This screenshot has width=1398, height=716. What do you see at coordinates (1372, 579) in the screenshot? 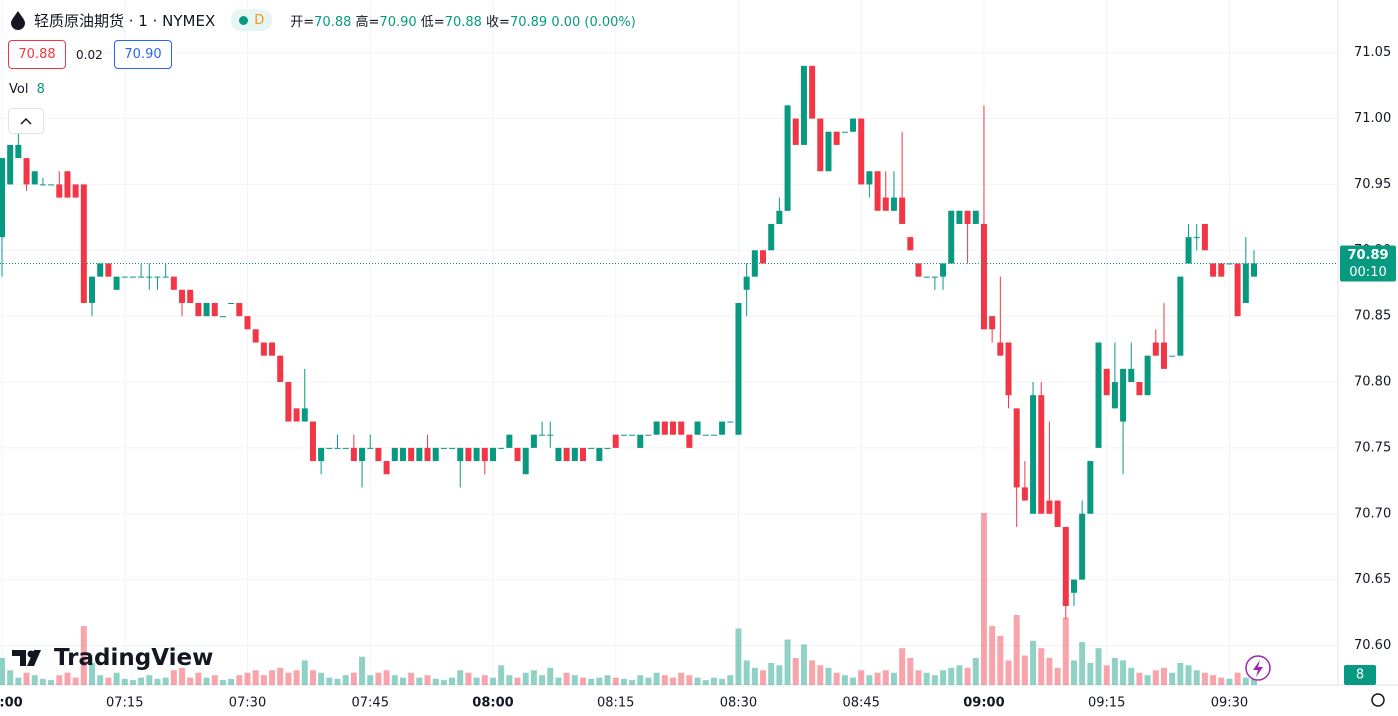
I see `y-tick-label: 70.65` at bounding box center [1372, 579].